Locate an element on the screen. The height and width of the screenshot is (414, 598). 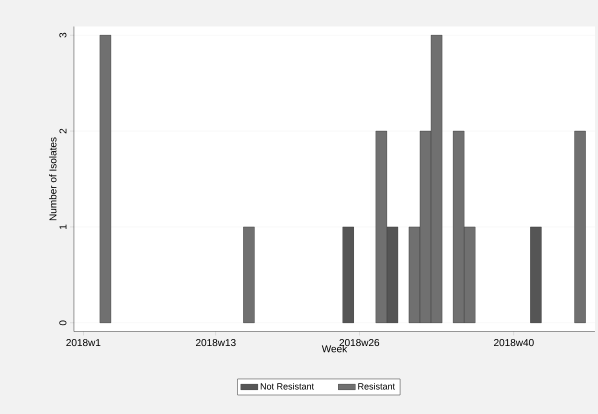
x-tick-label: 2018w1 is located at coordinates (83, 342).